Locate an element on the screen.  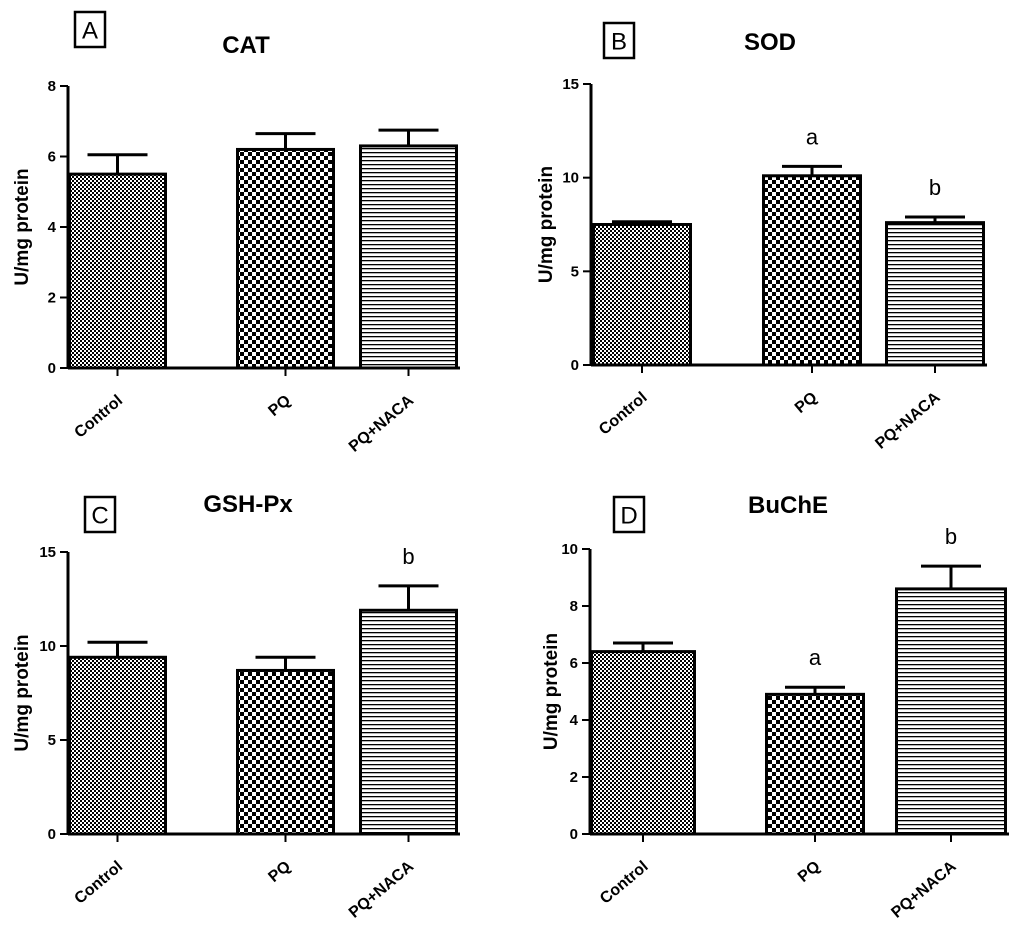
panel-letter: B is located at coordinates (619, 42).